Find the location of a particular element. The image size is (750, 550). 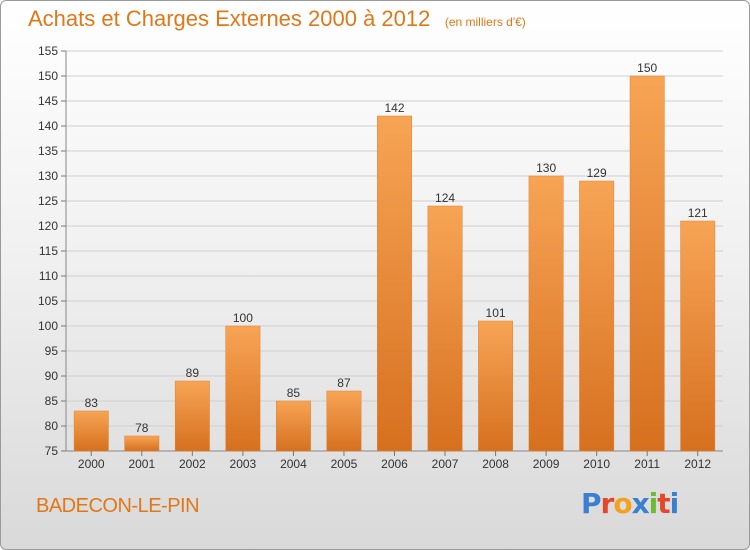

y-tick-label: 125 is located at coordinates (48, 201).